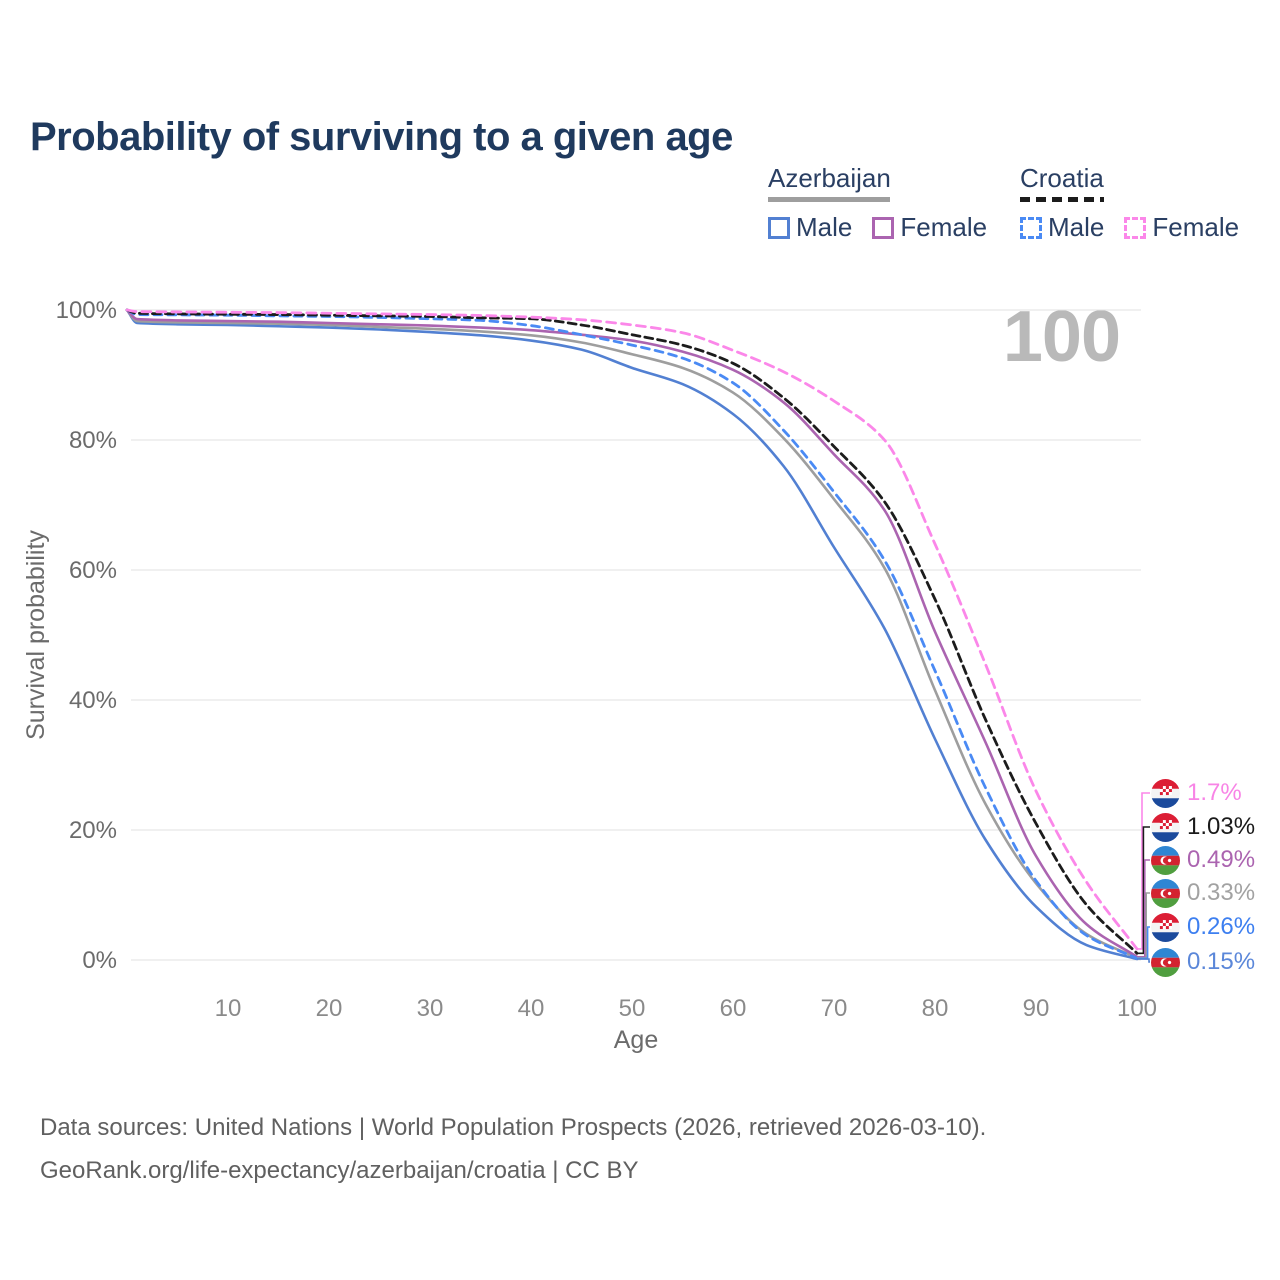 This screenshot has height=1280, width=1280. Describe the element at coordinates (1221, 892) in the screenshot. I see `end-label-value: 0.33%` at that location.